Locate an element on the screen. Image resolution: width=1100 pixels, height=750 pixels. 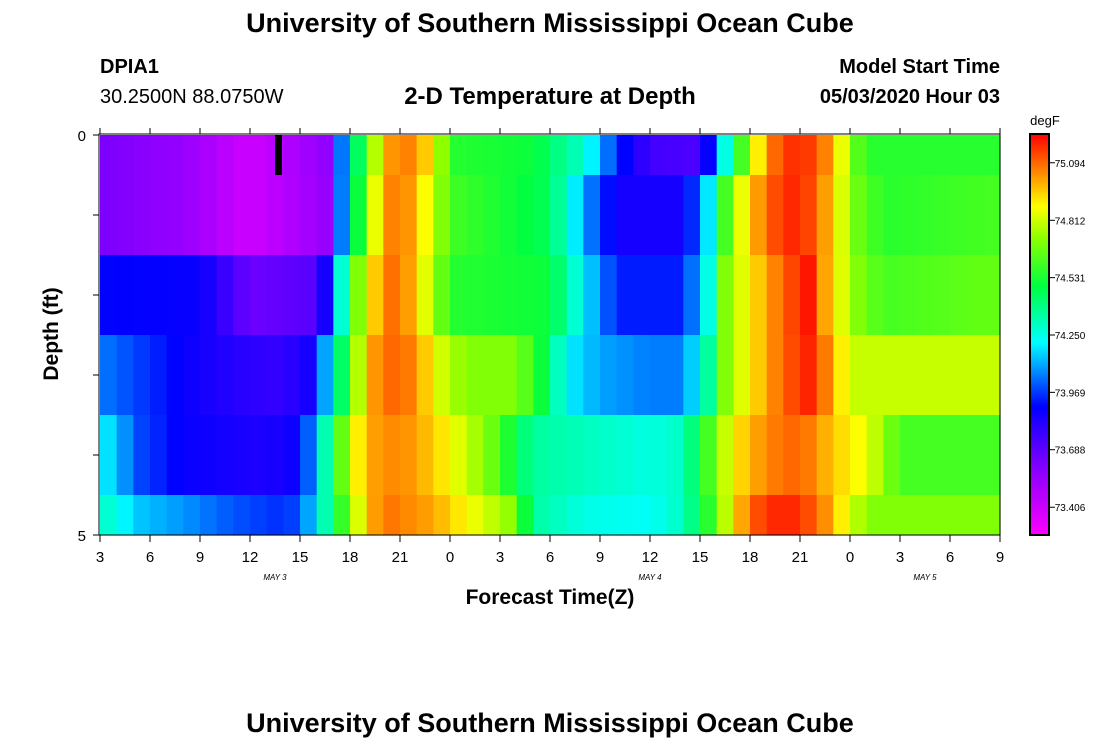
colorbar-label: 75.094 is located at coordinates (1070, 164).